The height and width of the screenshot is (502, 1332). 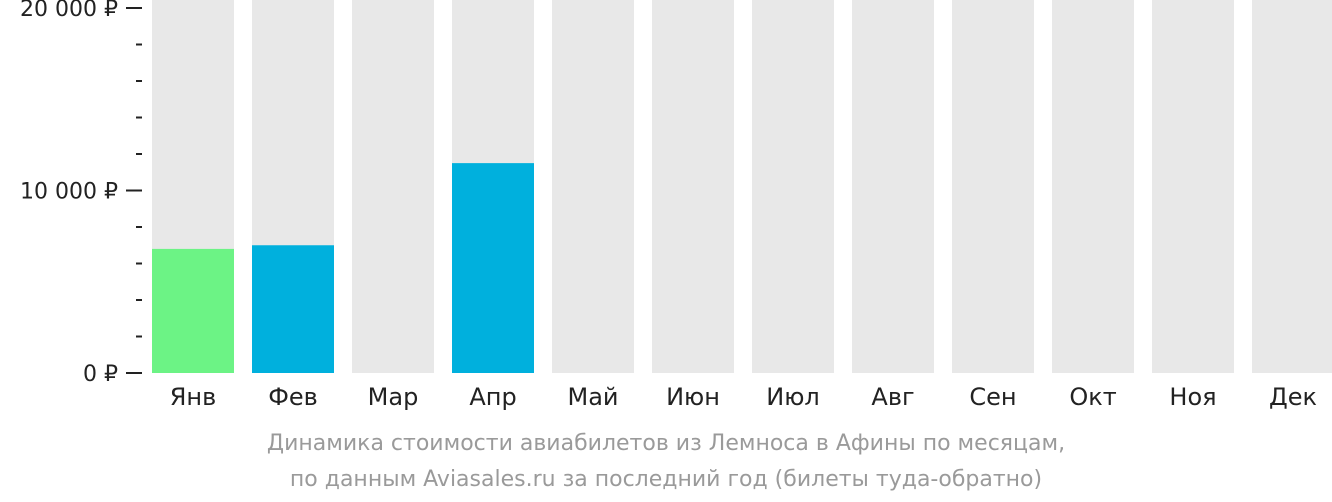 I want to click on x-tick-label-6: Июн, so click(x=693, y=397).